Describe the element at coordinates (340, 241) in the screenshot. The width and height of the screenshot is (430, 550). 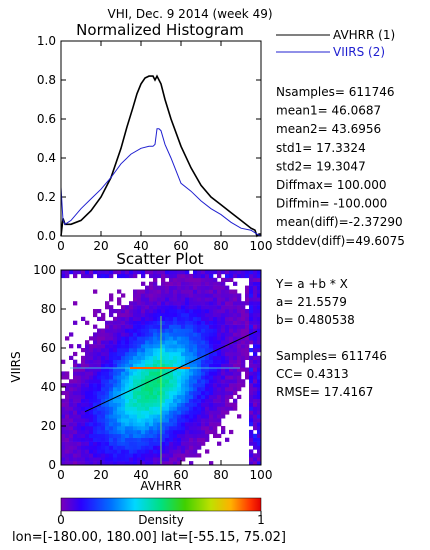
I see `histogram-stat-line: stddev(diff)=49.6075` at that location.